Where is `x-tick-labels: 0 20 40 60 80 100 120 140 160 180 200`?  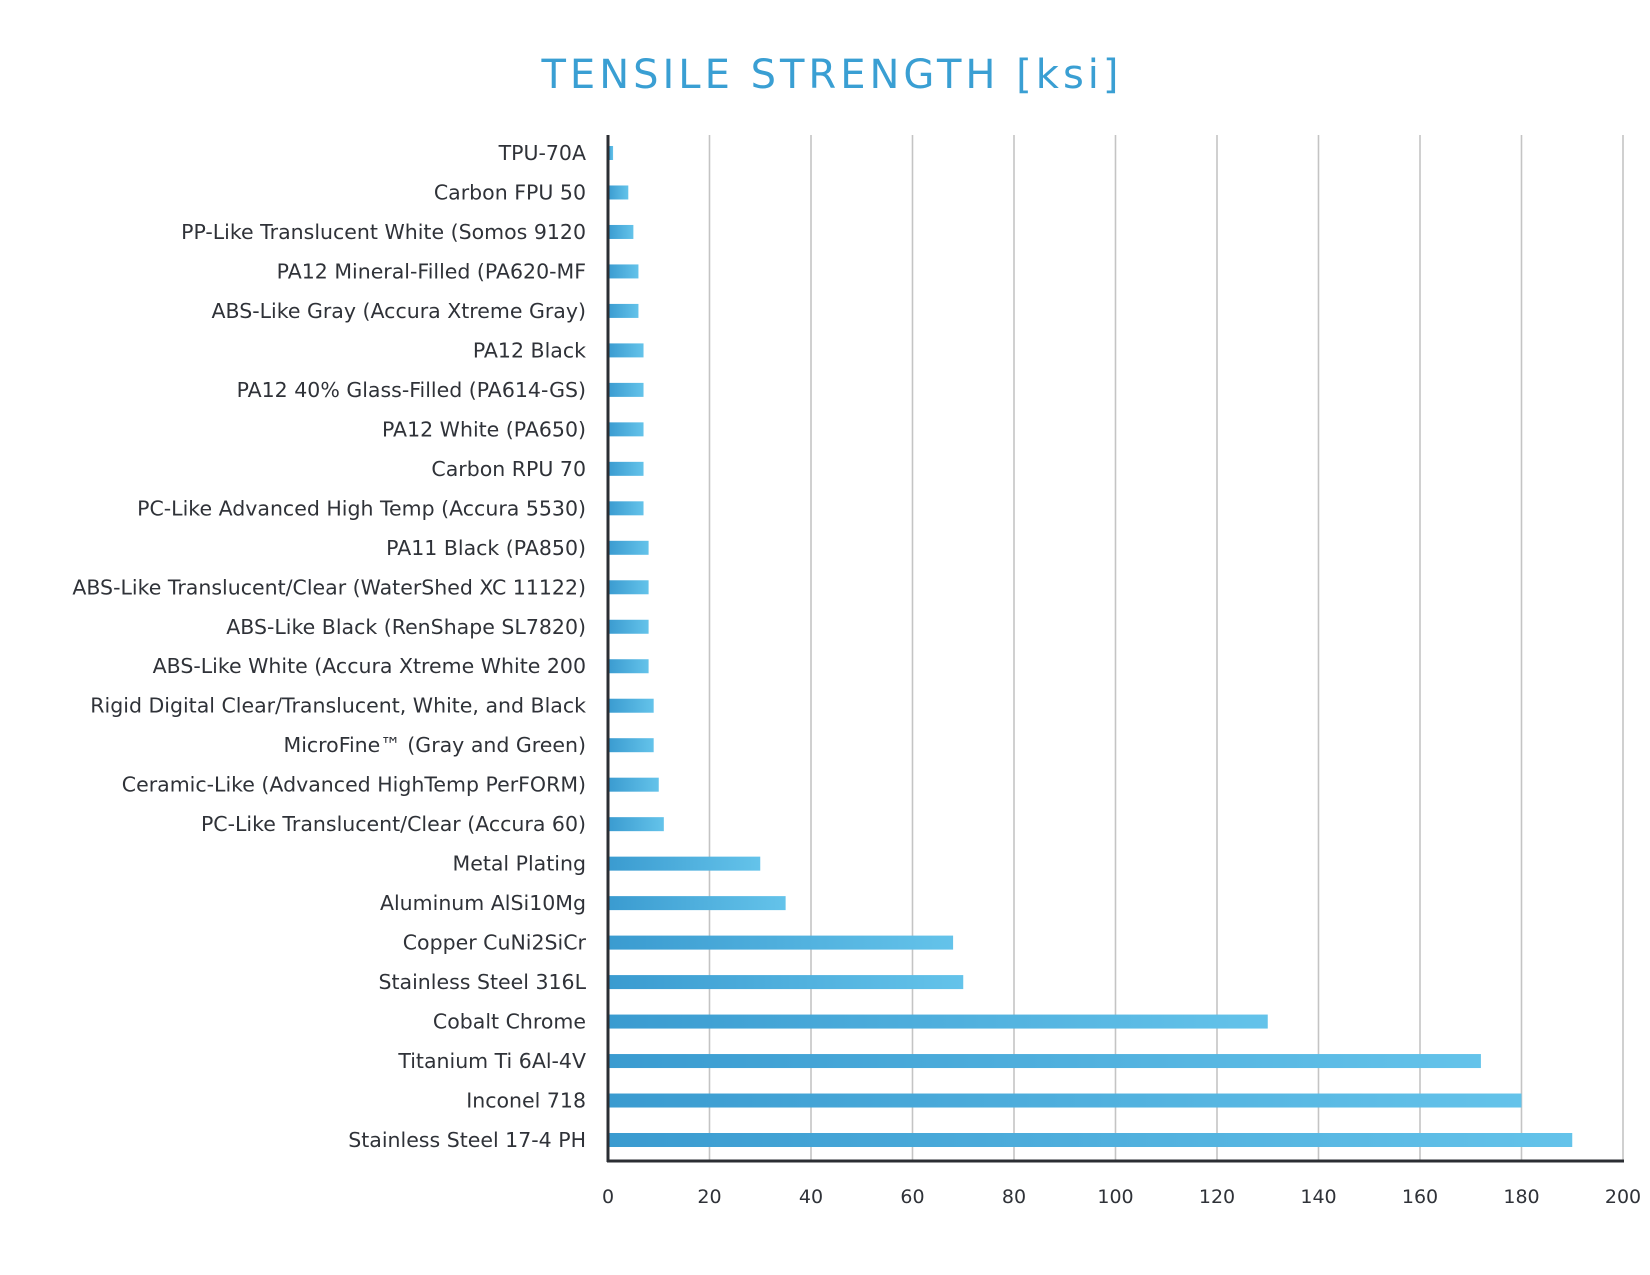
x-tick-labels: 0 20 40 60 80 100 120 140 160 180 200 is located at coordinates (1121, 1197).